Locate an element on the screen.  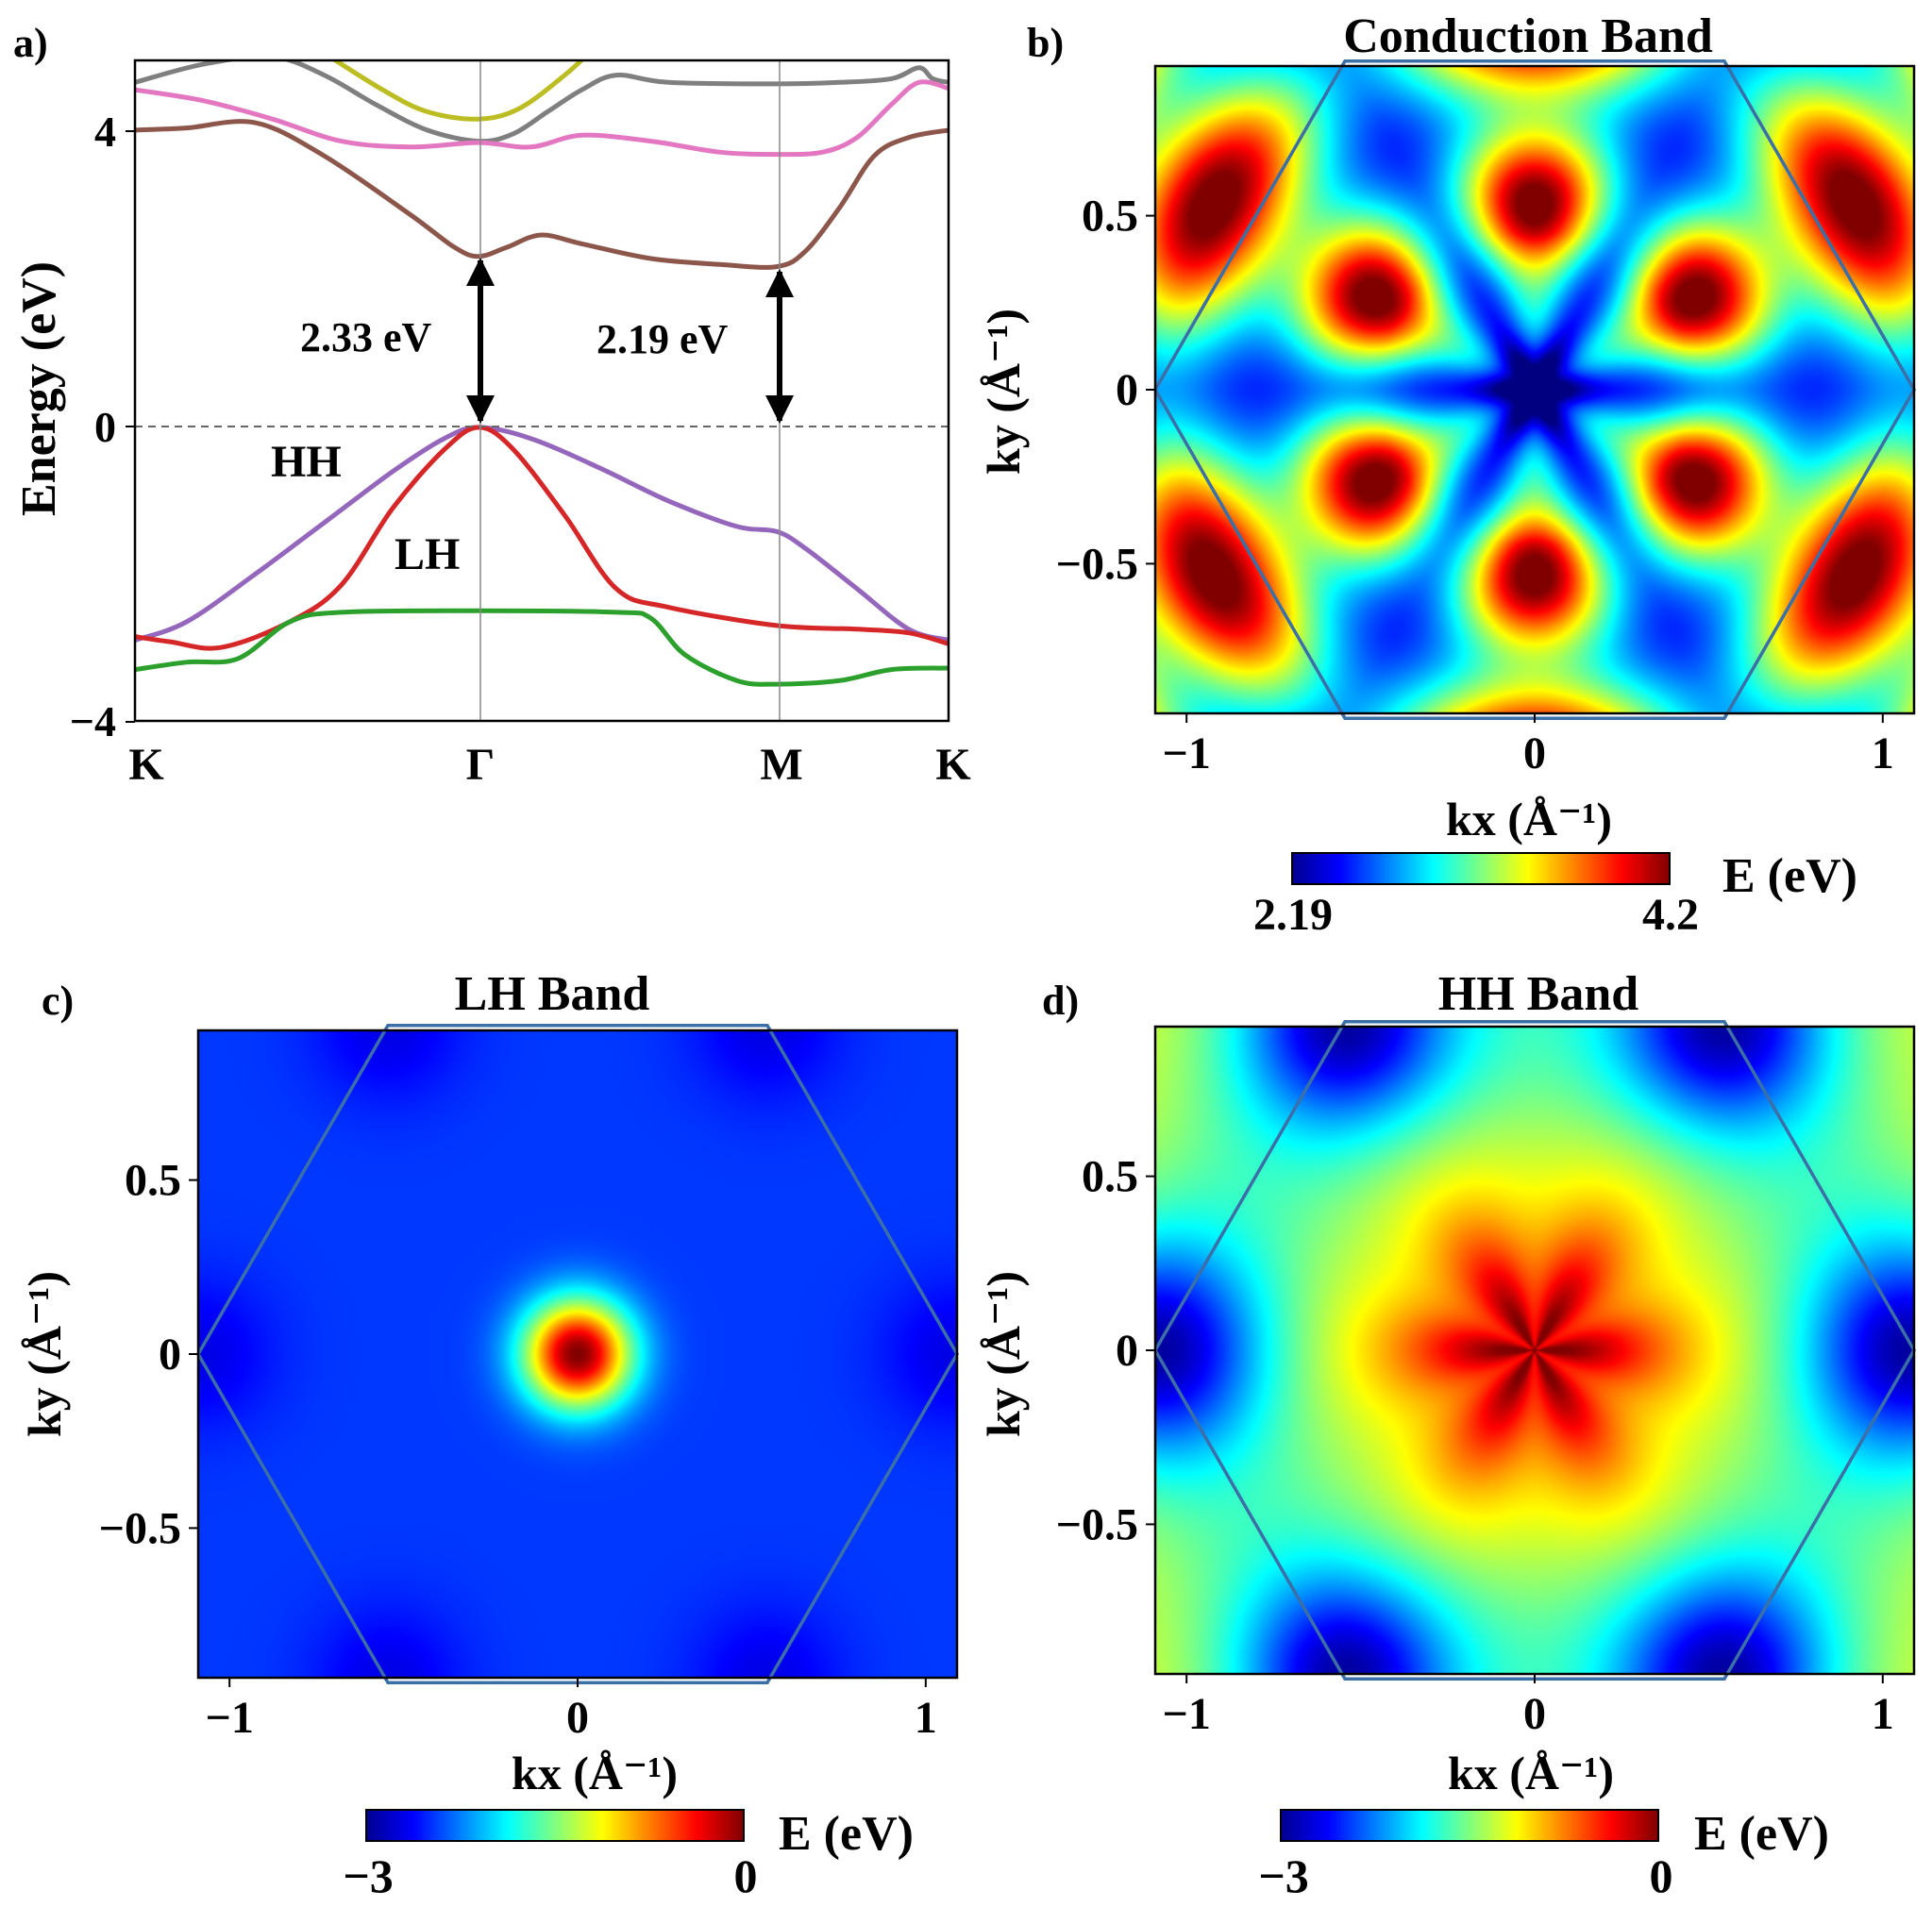
y-tick-a: −4 is located at coordinates (93, 721).